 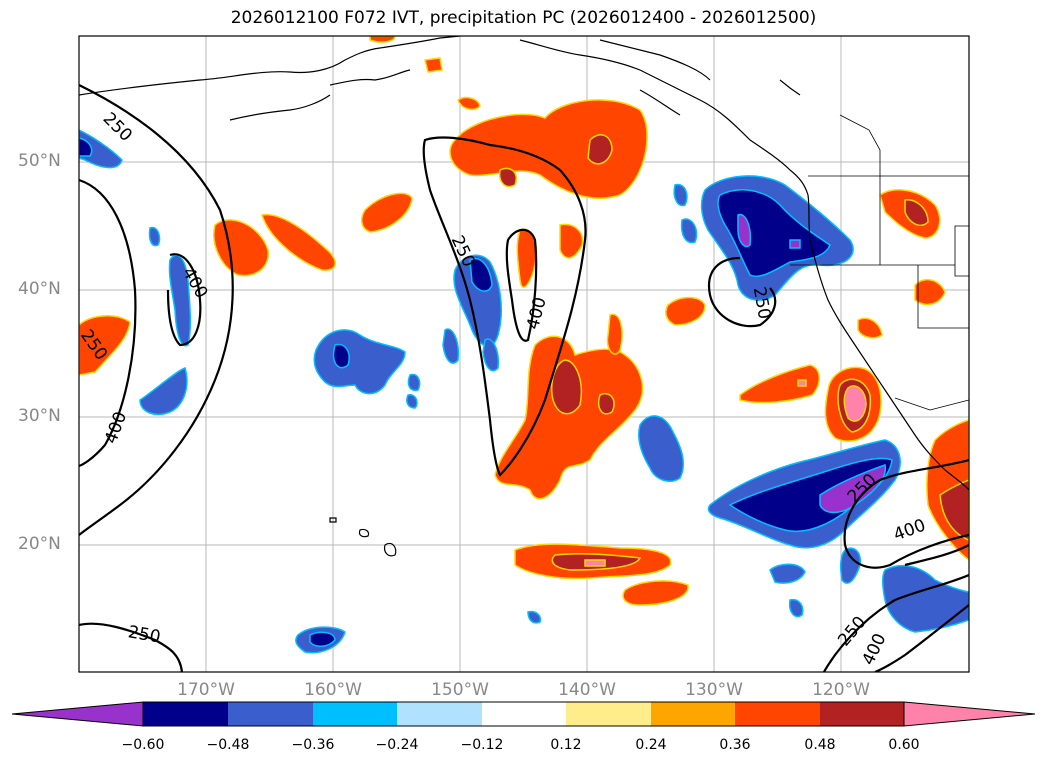 What do you see at coordinates (143, 745) in the screenshot?
I see `colorbar-tick-label: −0.60` at bounding box center [143, 745].